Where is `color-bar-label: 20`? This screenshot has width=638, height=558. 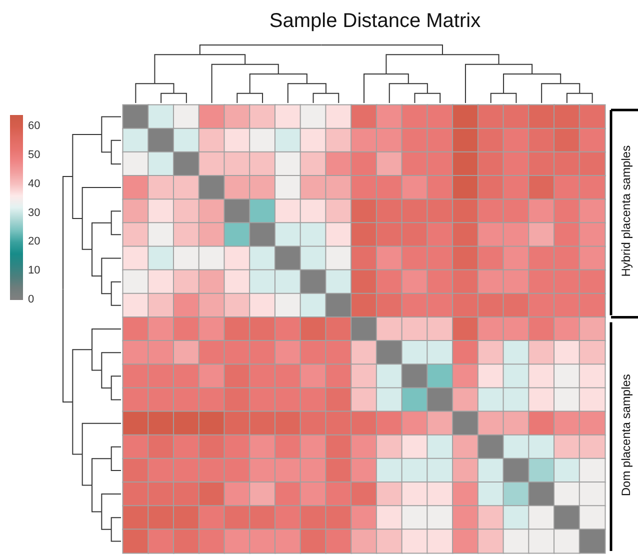 color-bar-label: 20 is located at coordinates (34, 242).